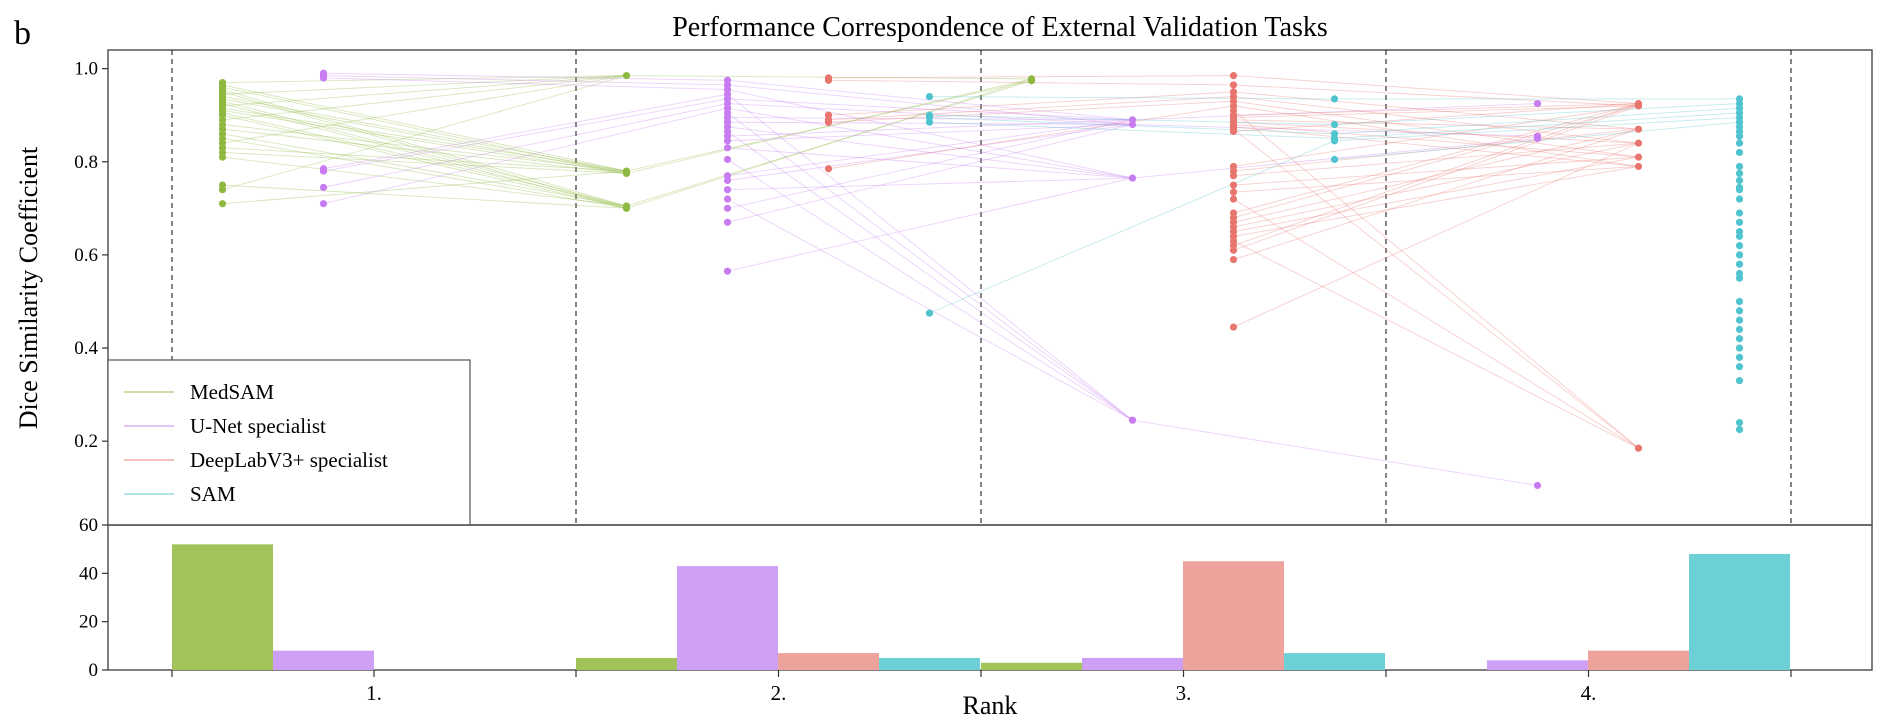  What do you see at coordinates (213, 494) in the screenshot?
I see `legend-entry: SAM` at bounding box center [213, 494].